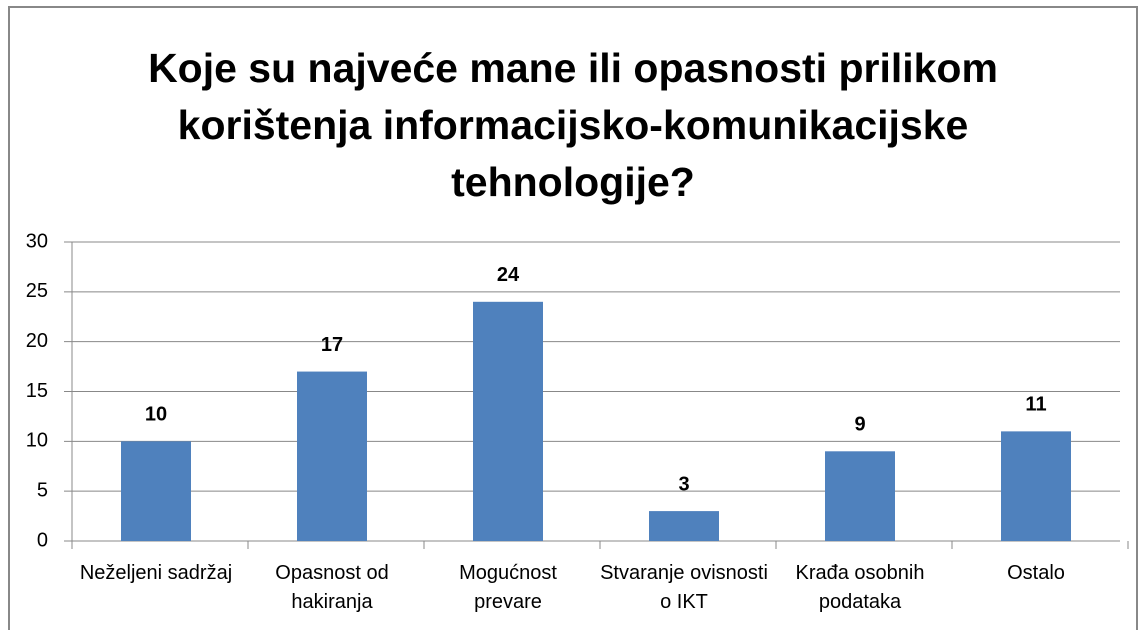 The image size is (1146, 630). Describe the element at coordinates (42, 490) in the screenshot. I see `y-tick-label: 5` at that location.